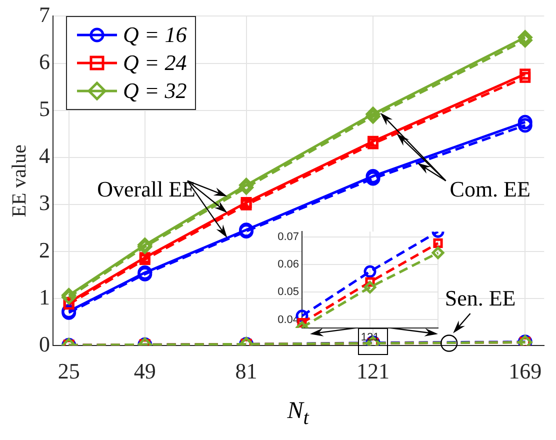  What do you see at coordinates (490, 189) in the screenshot?
I see `annotation: Com. EE` at bounding box center [490, 189].